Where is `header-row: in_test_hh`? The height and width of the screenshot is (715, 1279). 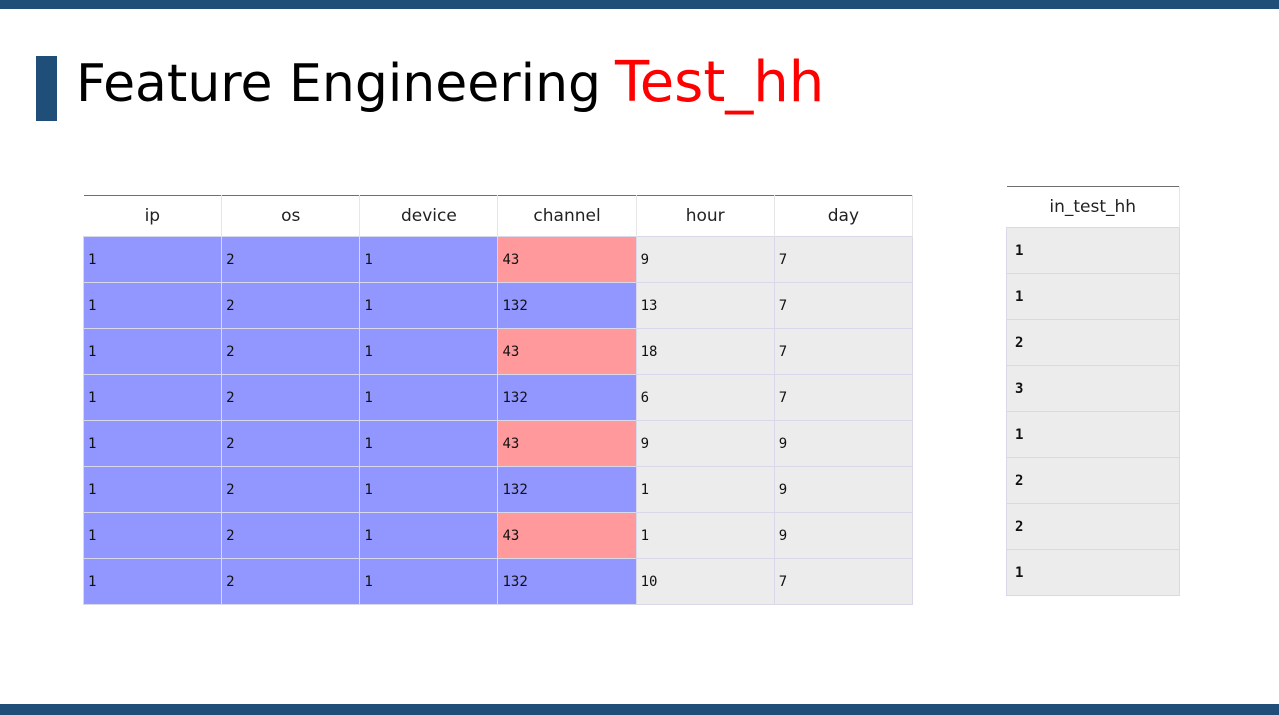 header-row: in_test_hh is located at coordinates (1093, 207).